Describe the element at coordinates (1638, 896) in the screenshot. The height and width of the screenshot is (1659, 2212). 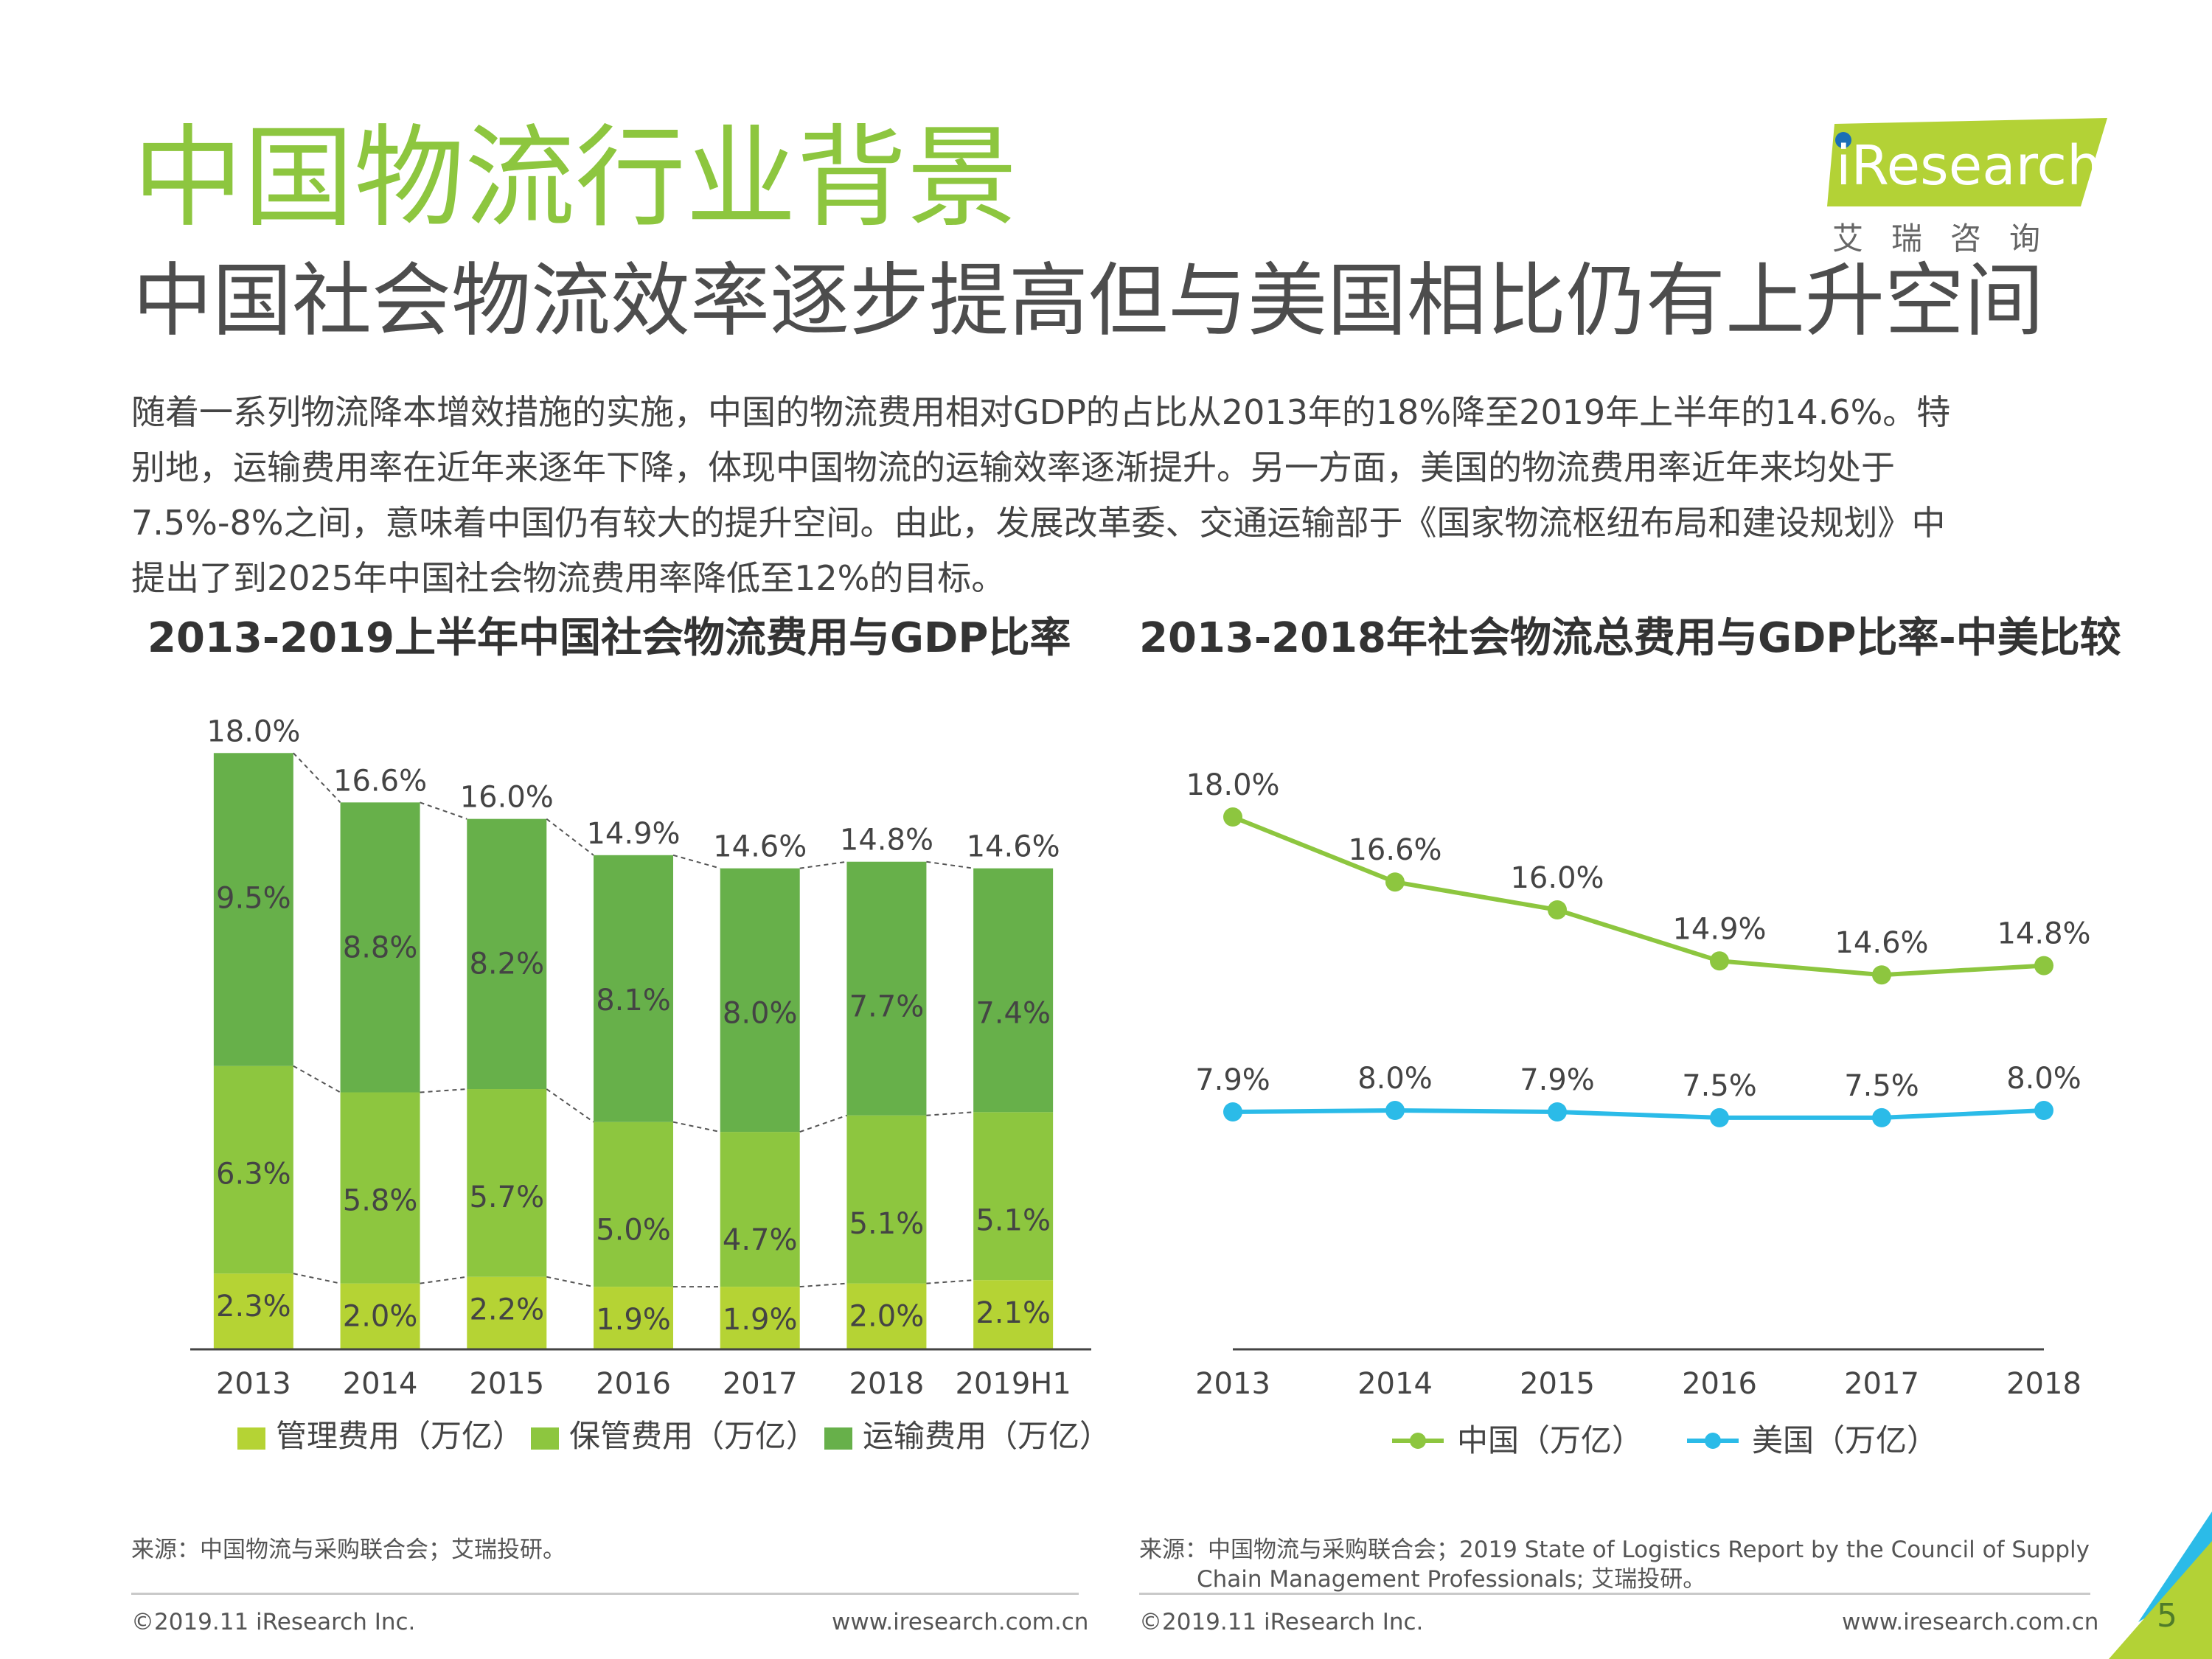
I see `series-line` at that location.